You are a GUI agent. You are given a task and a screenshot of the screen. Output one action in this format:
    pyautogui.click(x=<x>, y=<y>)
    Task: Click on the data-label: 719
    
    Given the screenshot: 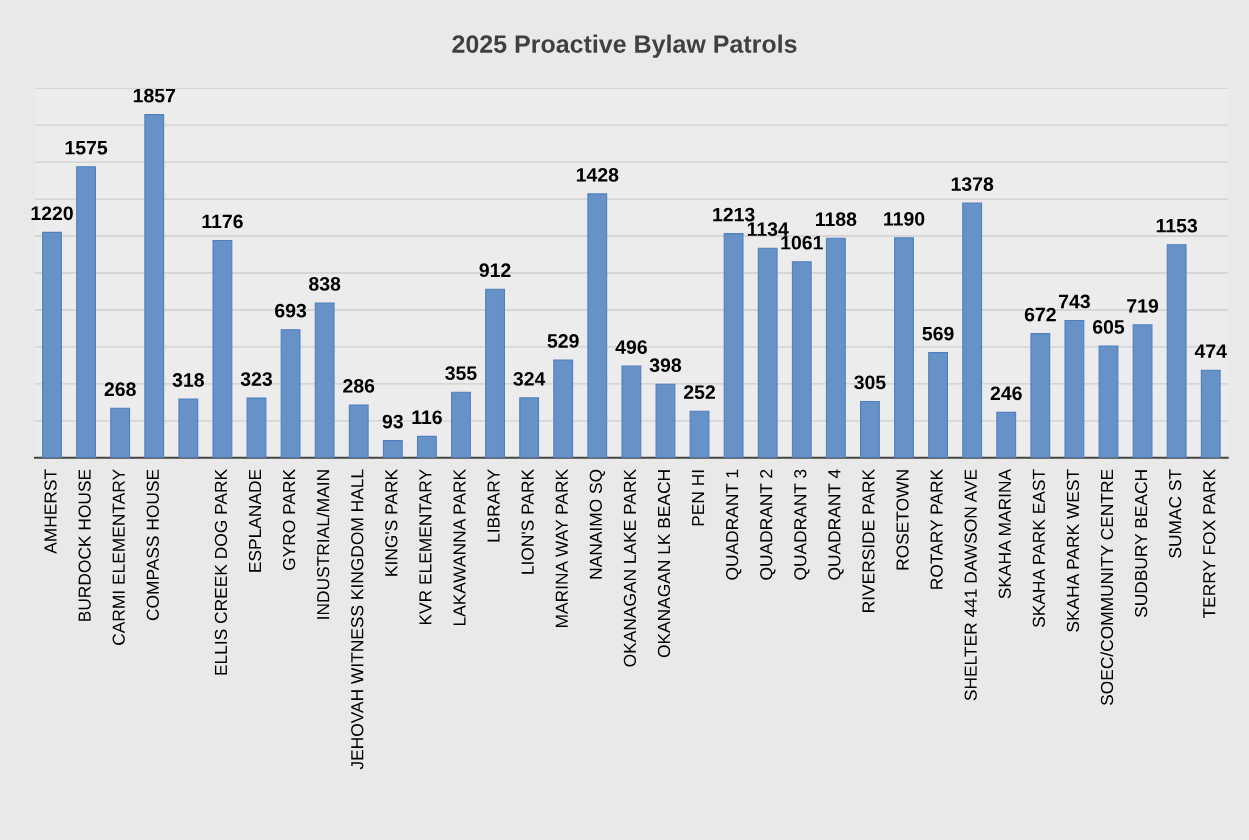 What is the action you would take?
    pyautogui.click(x=1143, y=305)
    